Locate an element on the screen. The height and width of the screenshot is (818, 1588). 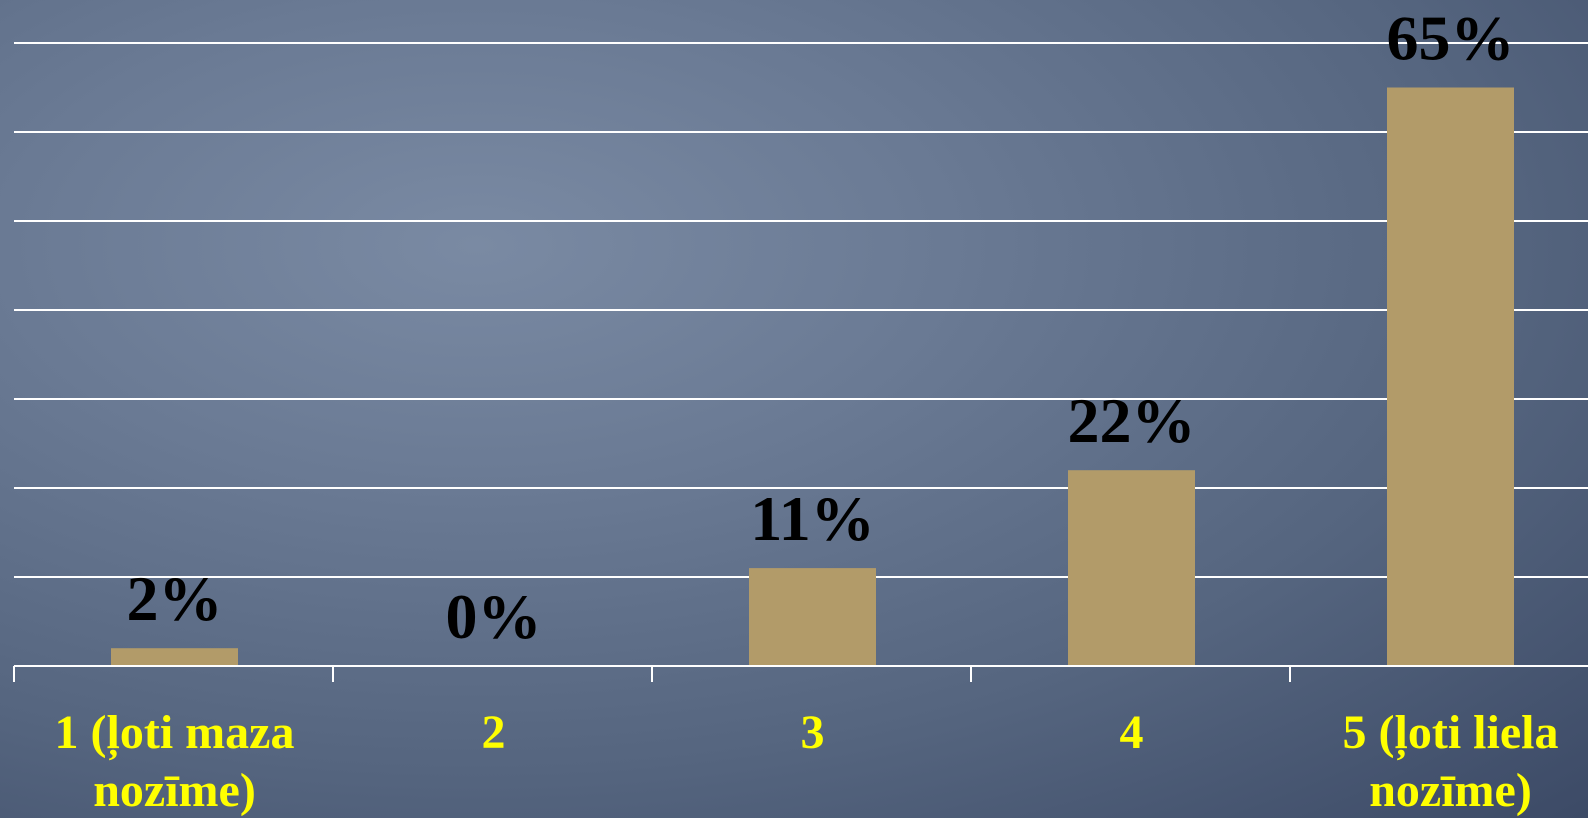
category-label-line: 5 (ļoti liela is located at coordinates (1451, 733).